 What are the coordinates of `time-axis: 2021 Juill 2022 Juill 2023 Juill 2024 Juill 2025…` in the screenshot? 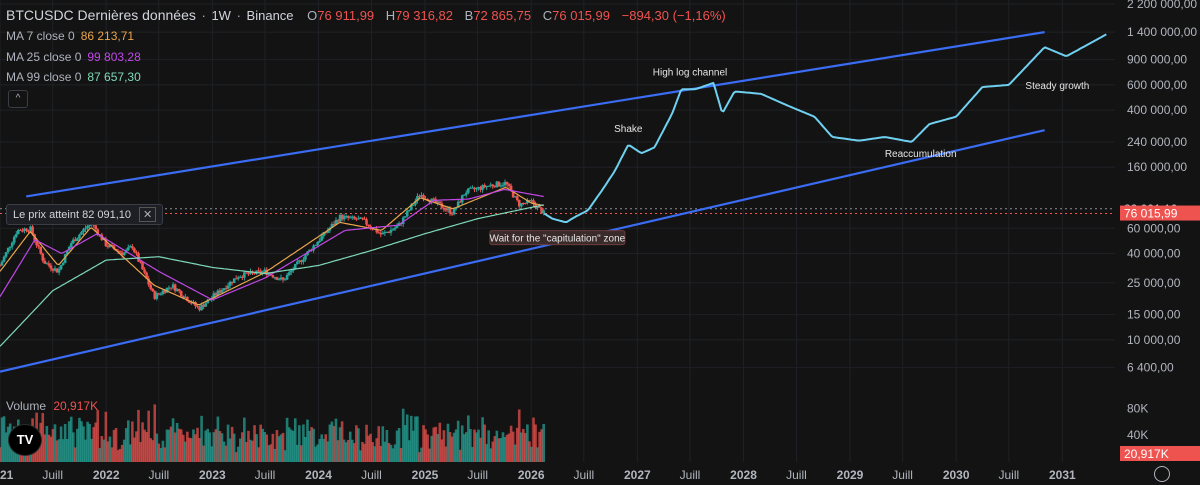 It's located at (538, 475).